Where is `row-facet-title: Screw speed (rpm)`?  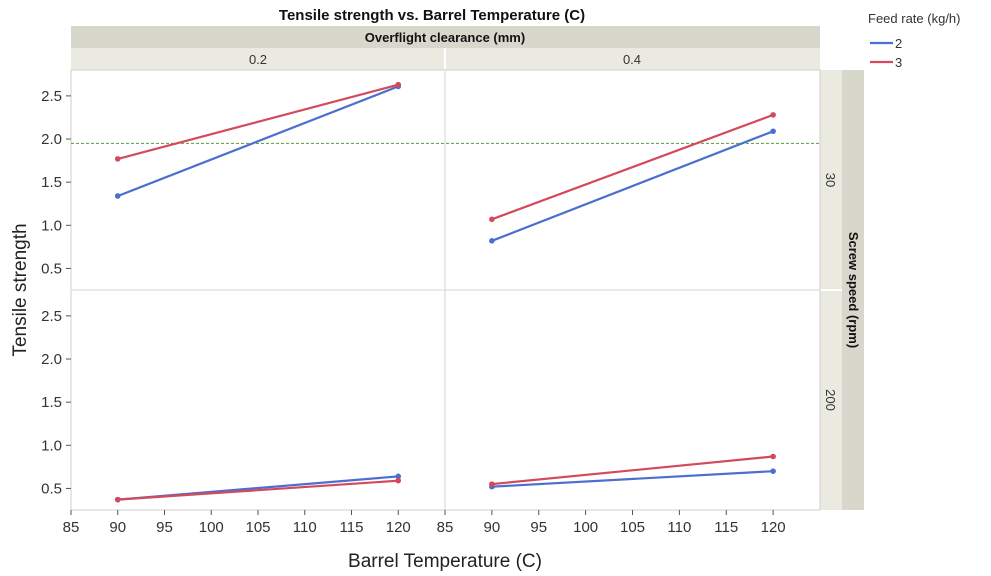 row-facet-title: Screw speed (rpm) is located at coordinates (853, 290).